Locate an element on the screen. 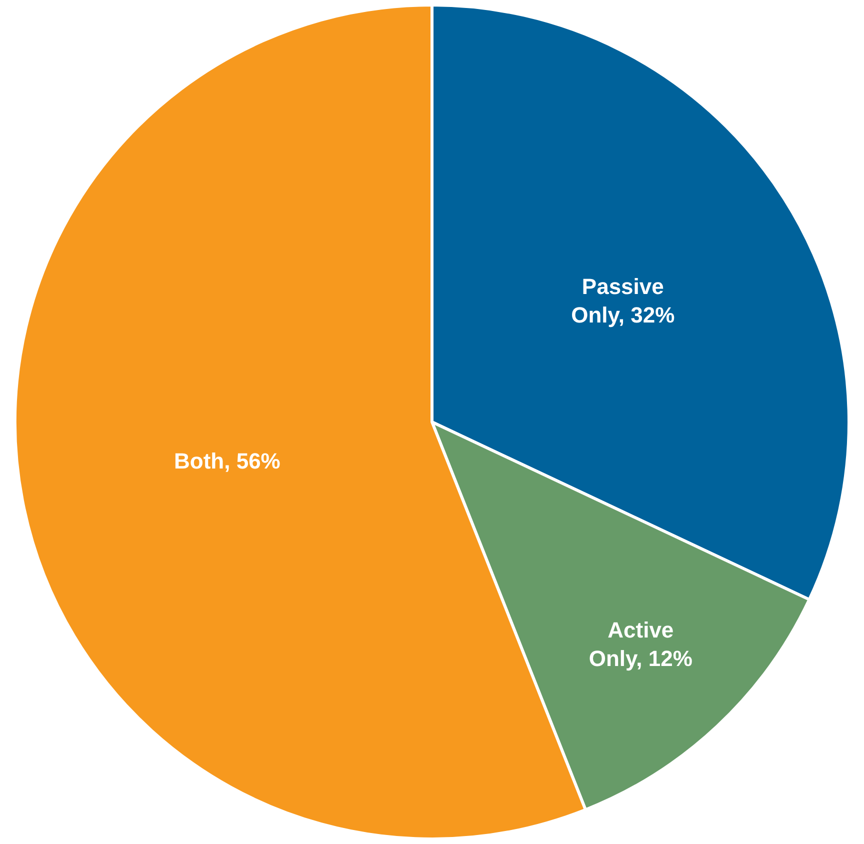 This screenshot has height=844, width=864. slice-label: Both, 56% is located at coordinates (227, 461).